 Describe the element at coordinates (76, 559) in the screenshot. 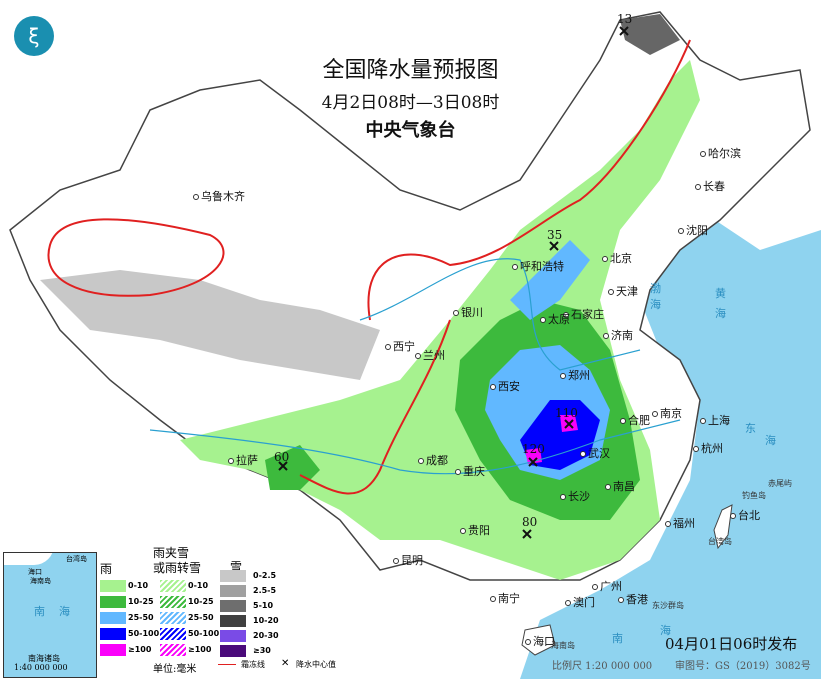

I see `inset-label: 台湾岛` at that location.